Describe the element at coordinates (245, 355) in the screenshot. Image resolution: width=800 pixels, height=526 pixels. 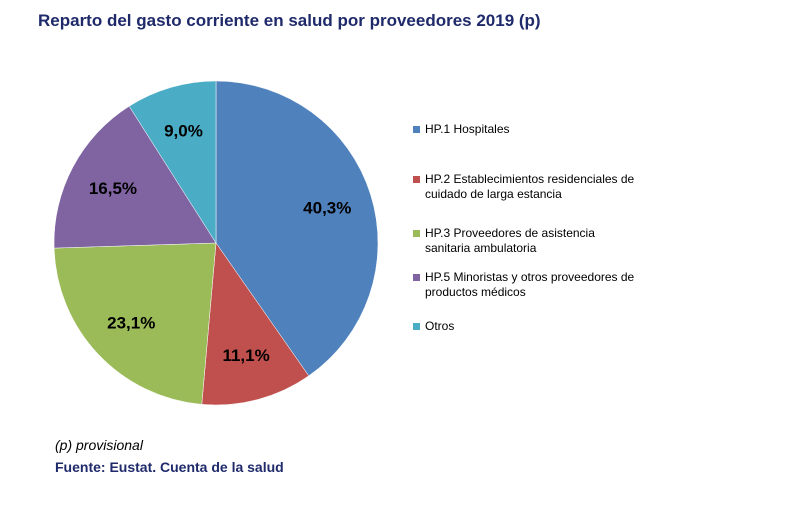
I see `slice-label-residenciales: 11,1%` at that location.